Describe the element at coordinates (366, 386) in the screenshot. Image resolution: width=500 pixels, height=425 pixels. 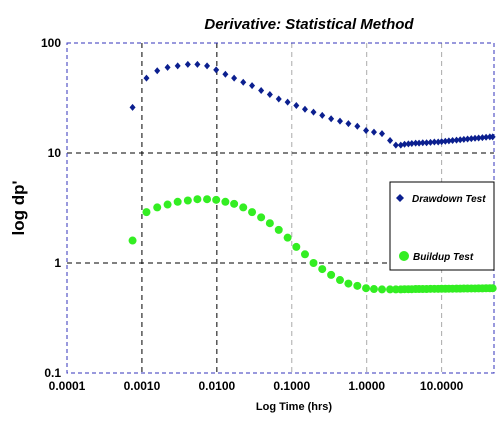
I see `x-tick-label: 1.0000` at that location.